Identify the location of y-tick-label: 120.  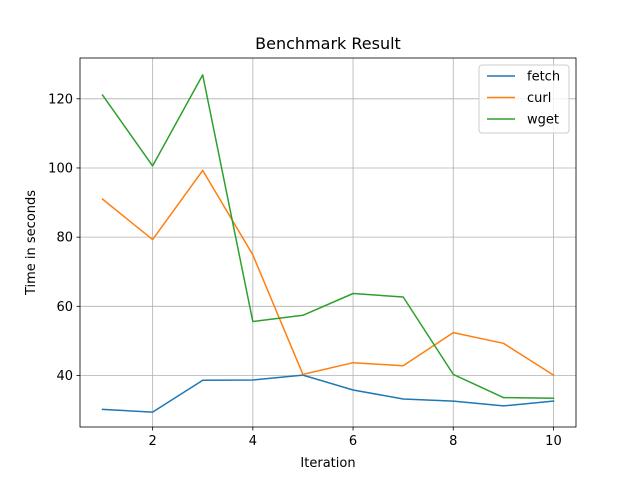
(60, 99).